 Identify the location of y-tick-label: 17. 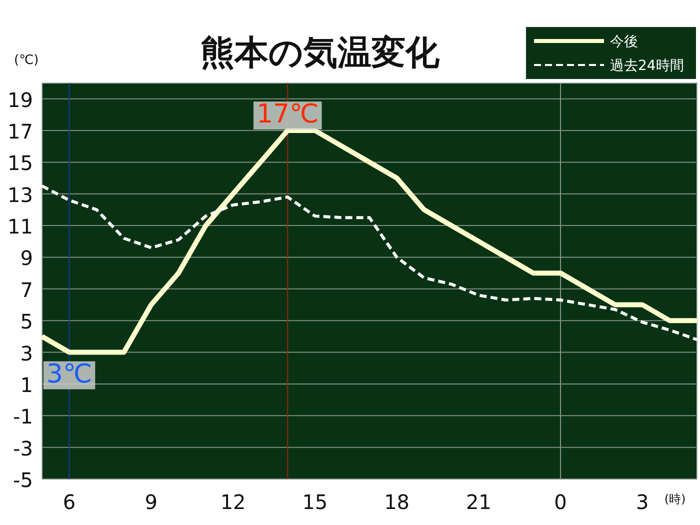
(20, 132).